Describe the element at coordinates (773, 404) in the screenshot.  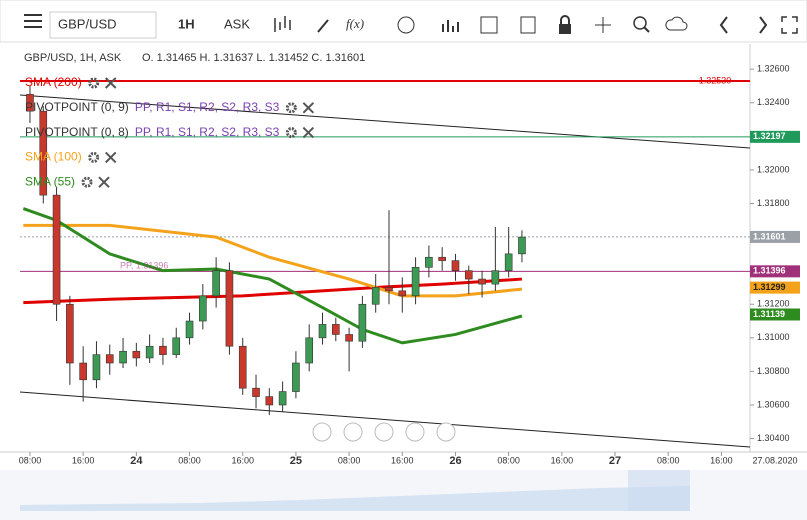
I see `y-tick-label: 1.30600` at that location.